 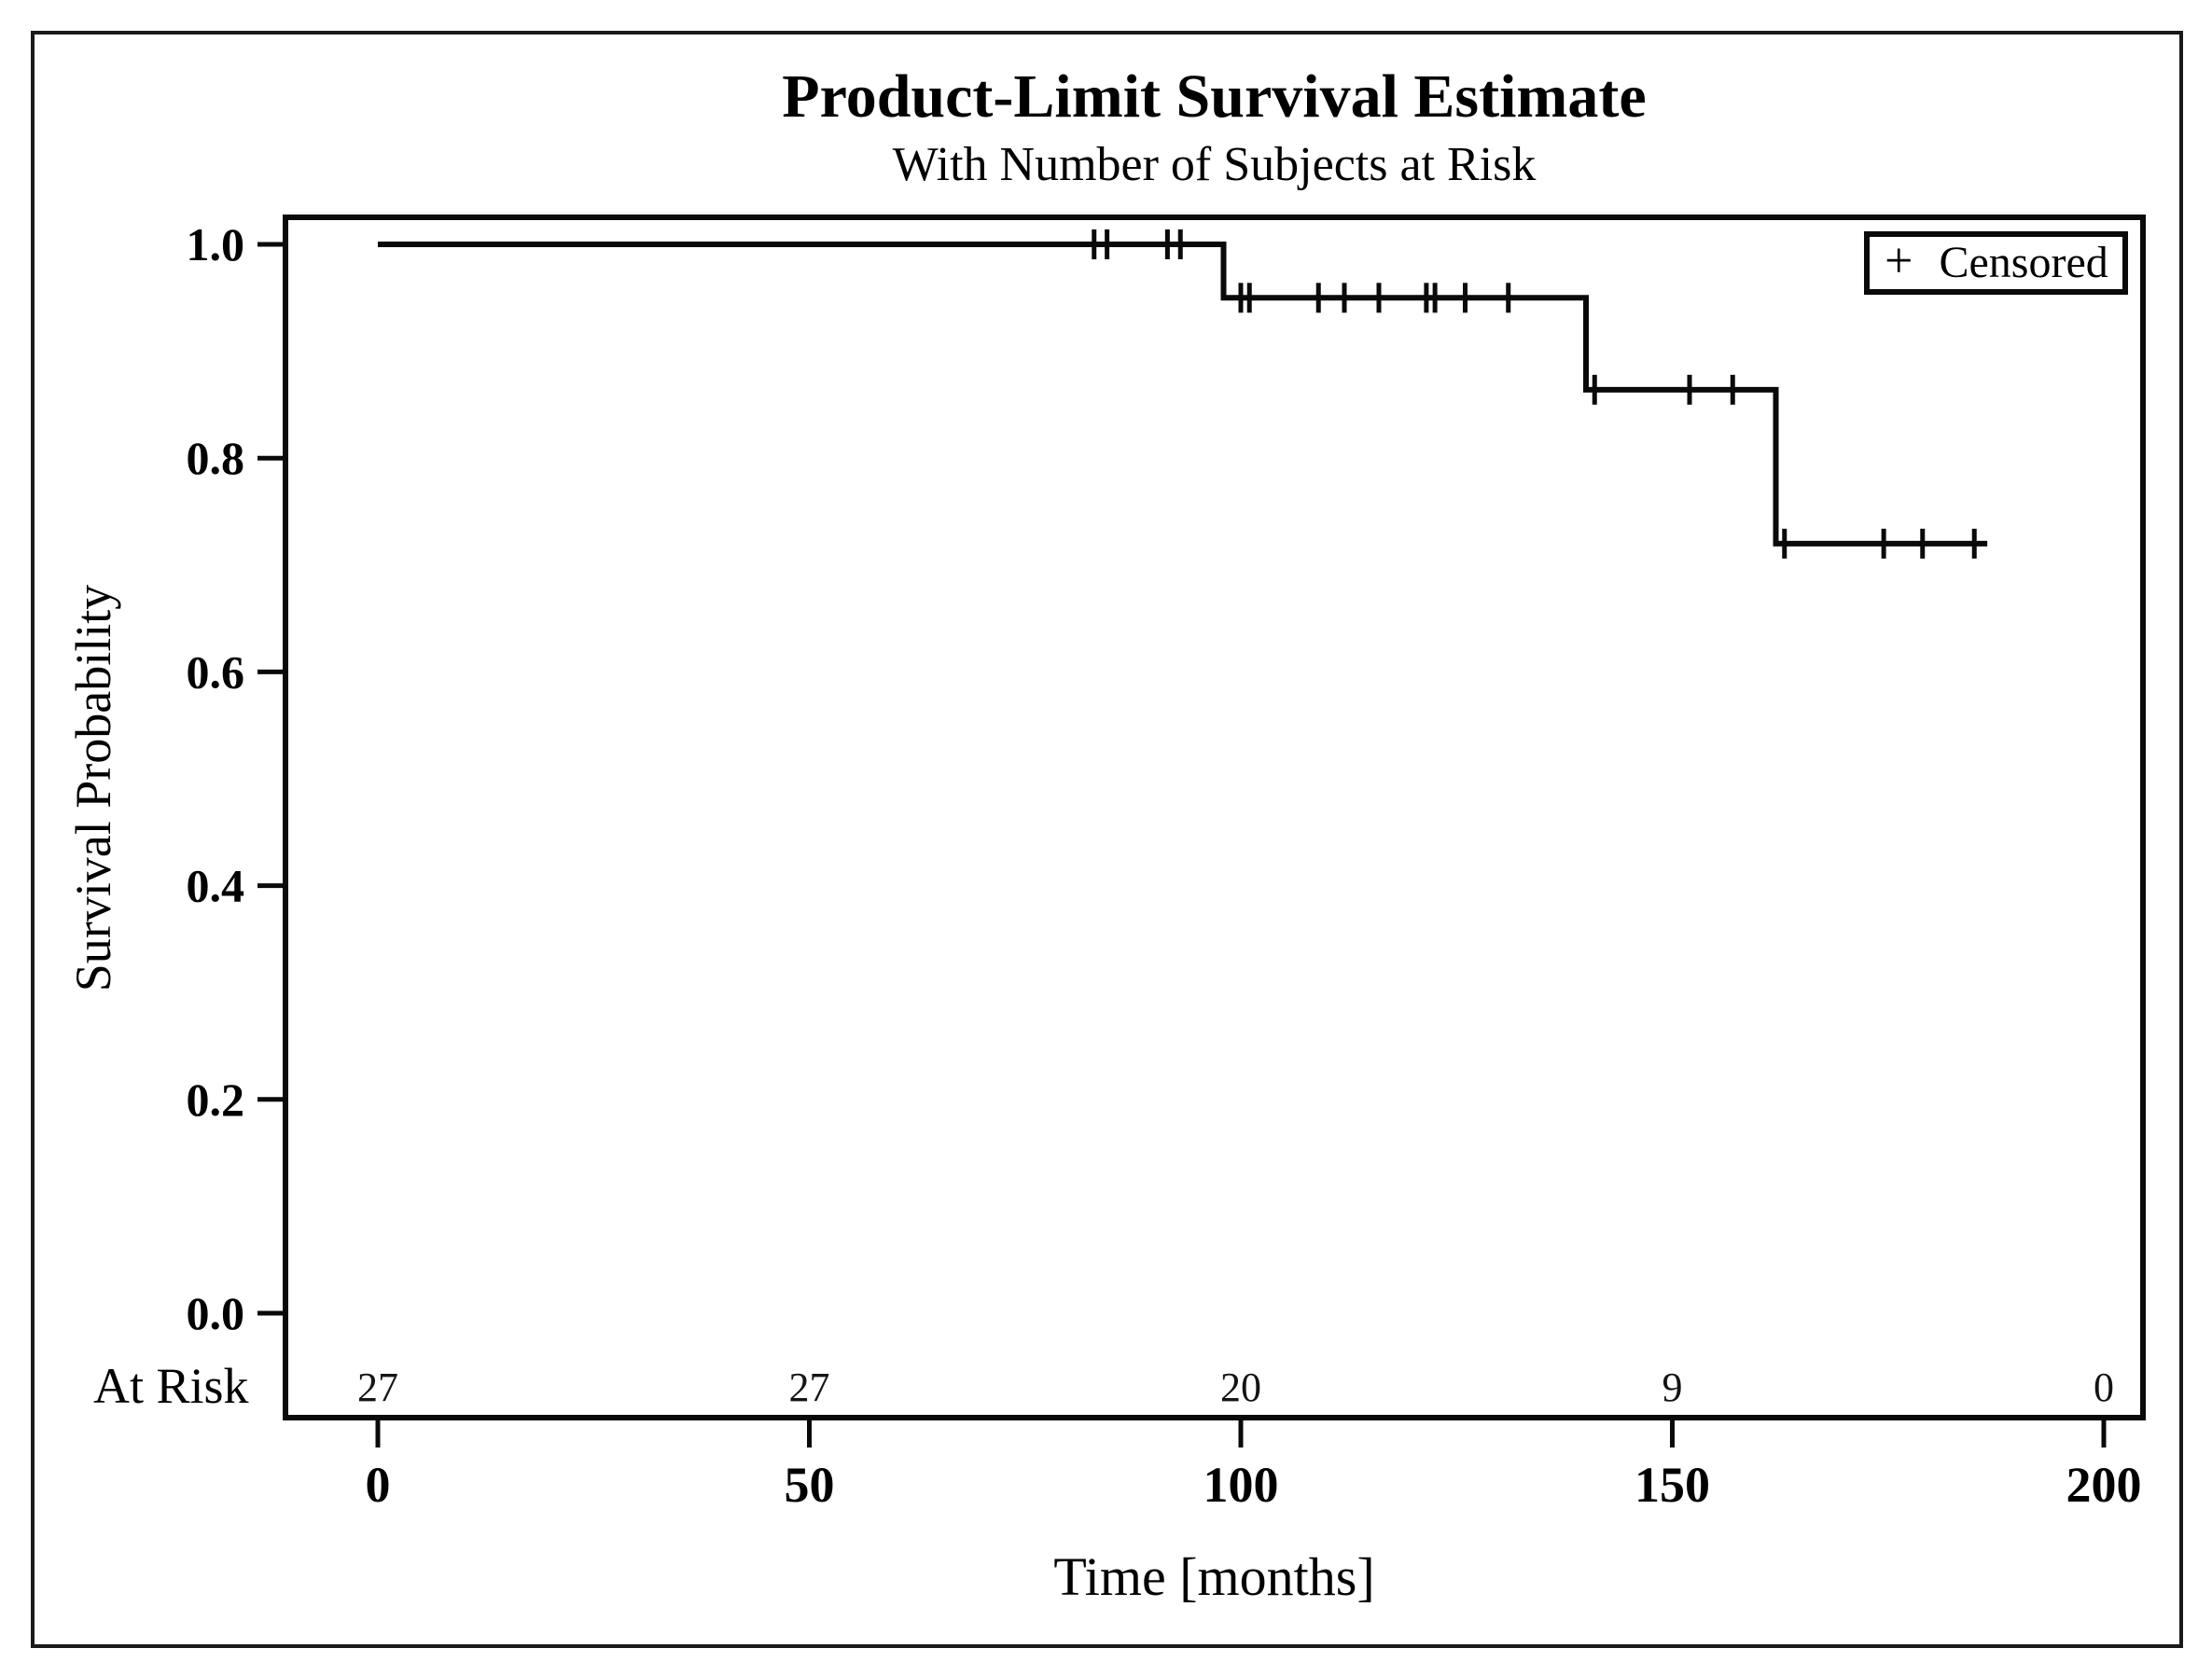 What do you see at coordinates (810, 1485) in the screenshot?
I see `x-tick-label: 50` at bounding box center [810, 1485].